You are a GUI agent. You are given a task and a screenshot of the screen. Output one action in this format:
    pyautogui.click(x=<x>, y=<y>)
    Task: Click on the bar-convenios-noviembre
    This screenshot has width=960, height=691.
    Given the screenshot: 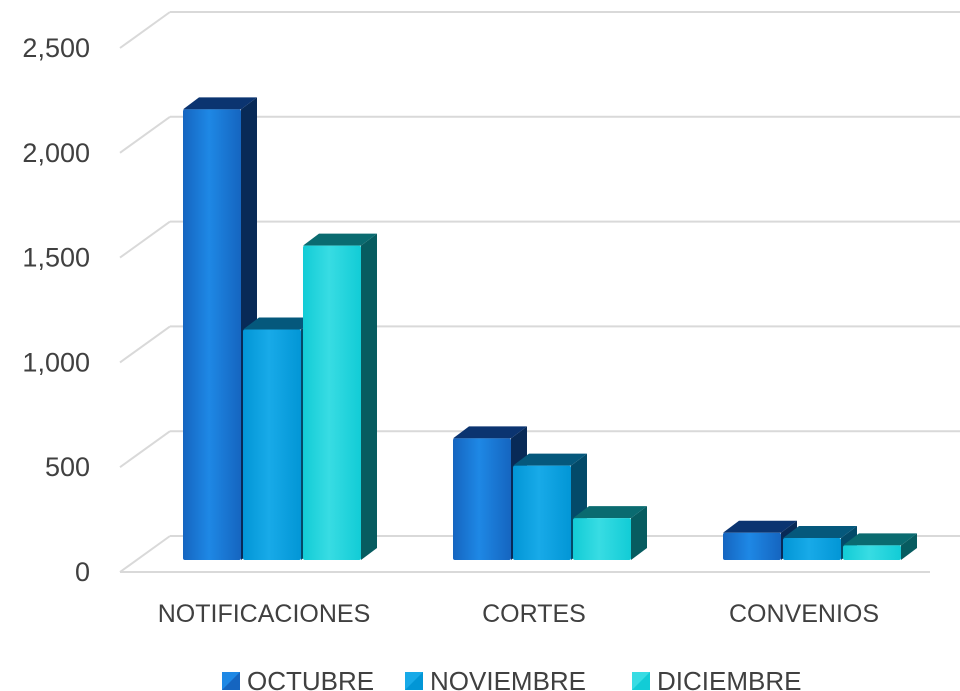 What is the action you would take?
    pyautogui.click(x=820, y=542)
    